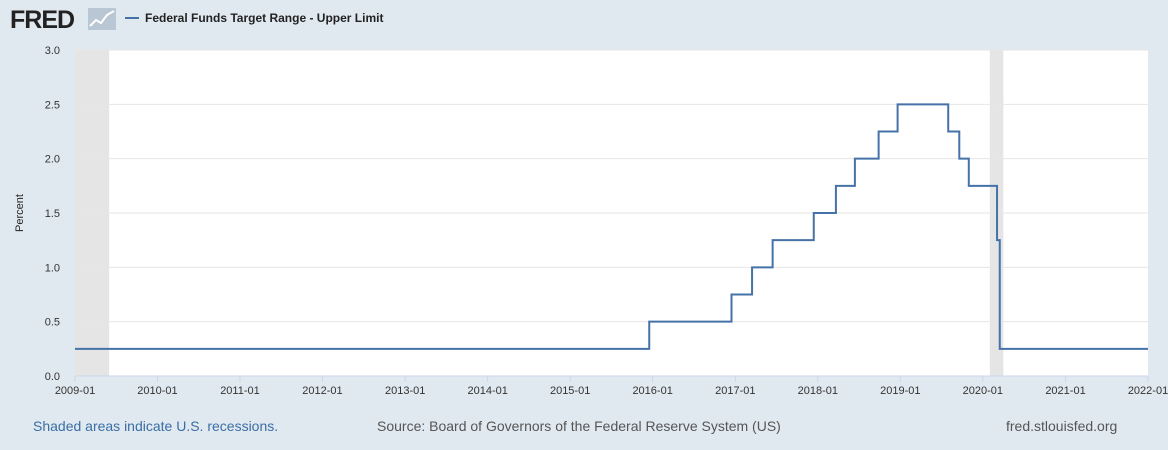  Describe the element at coordinates (52, 51) in the screenshot. I see `y-tick-label: 3.0` at that location.